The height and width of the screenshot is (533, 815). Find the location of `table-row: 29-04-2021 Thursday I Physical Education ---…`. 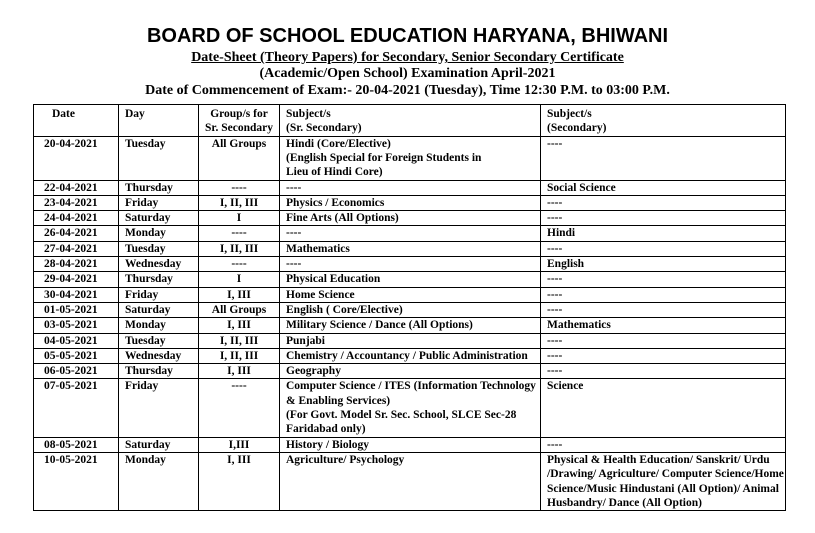

table-row: 29-04-2021 Thursday I Physical Education ---… is located at coordinates (409, 279).